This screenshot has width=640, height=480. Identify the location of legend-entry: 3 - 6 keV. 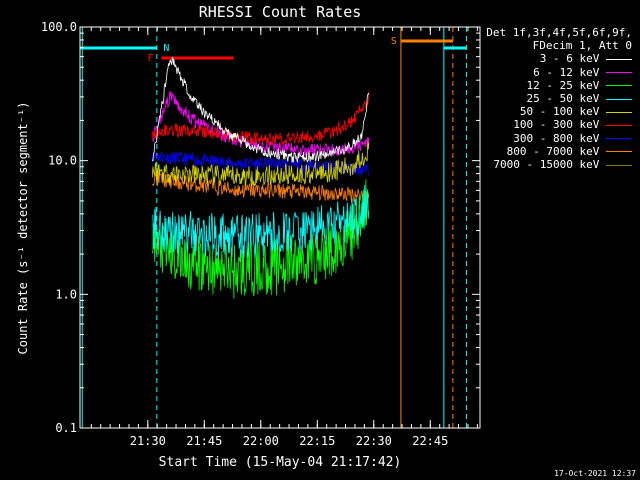
(547, 58).